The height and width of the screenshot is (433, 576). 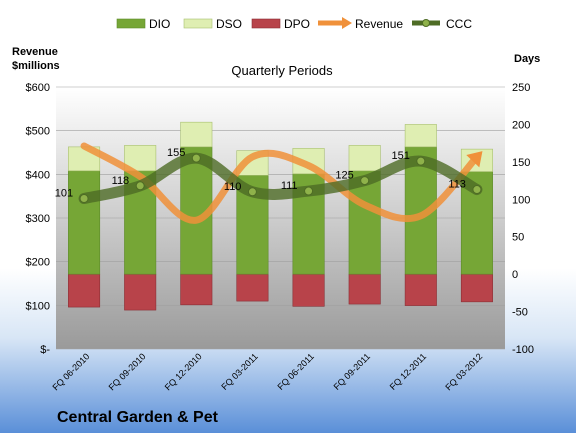 I want to click on left-tick-label: $600, so click(x=38, y=88).